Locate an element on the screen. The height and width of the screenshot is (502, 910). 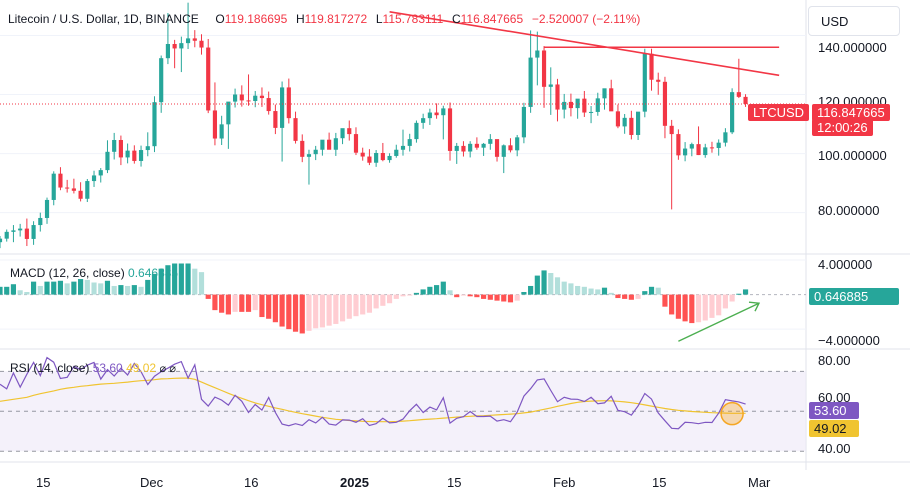
currency-button: USD is located at coordinates (854, 21).